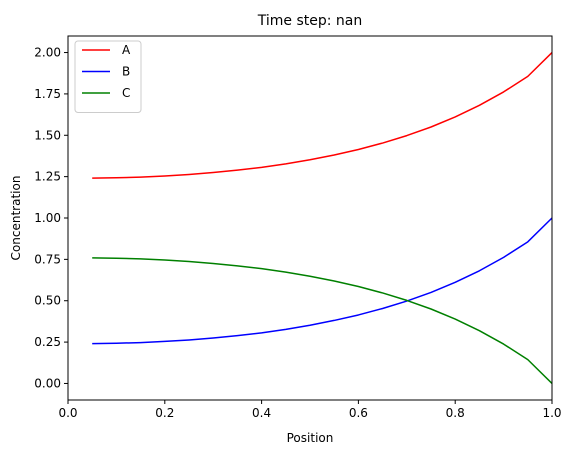 This screenshot has height=455, width=576. I want to click on legend-box, so click(108, 76).